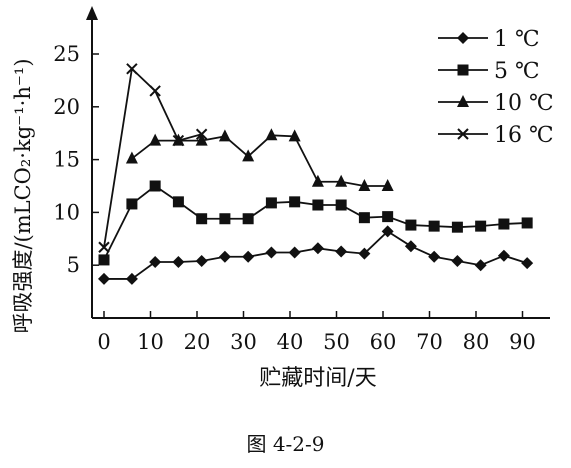 Image resolution: width=571 pixels, height=468 pixels. I want to click on legend-item: 16 ℃, so click(496, 135).